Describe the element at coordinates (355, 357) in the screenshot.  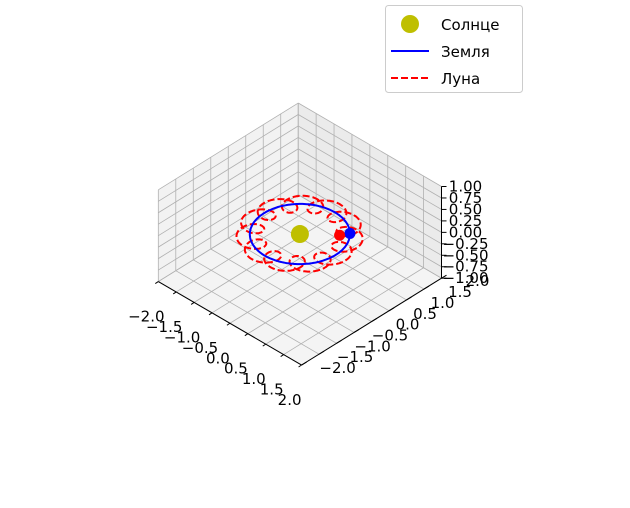
I see `y-tick-label: −1.5` at that location.